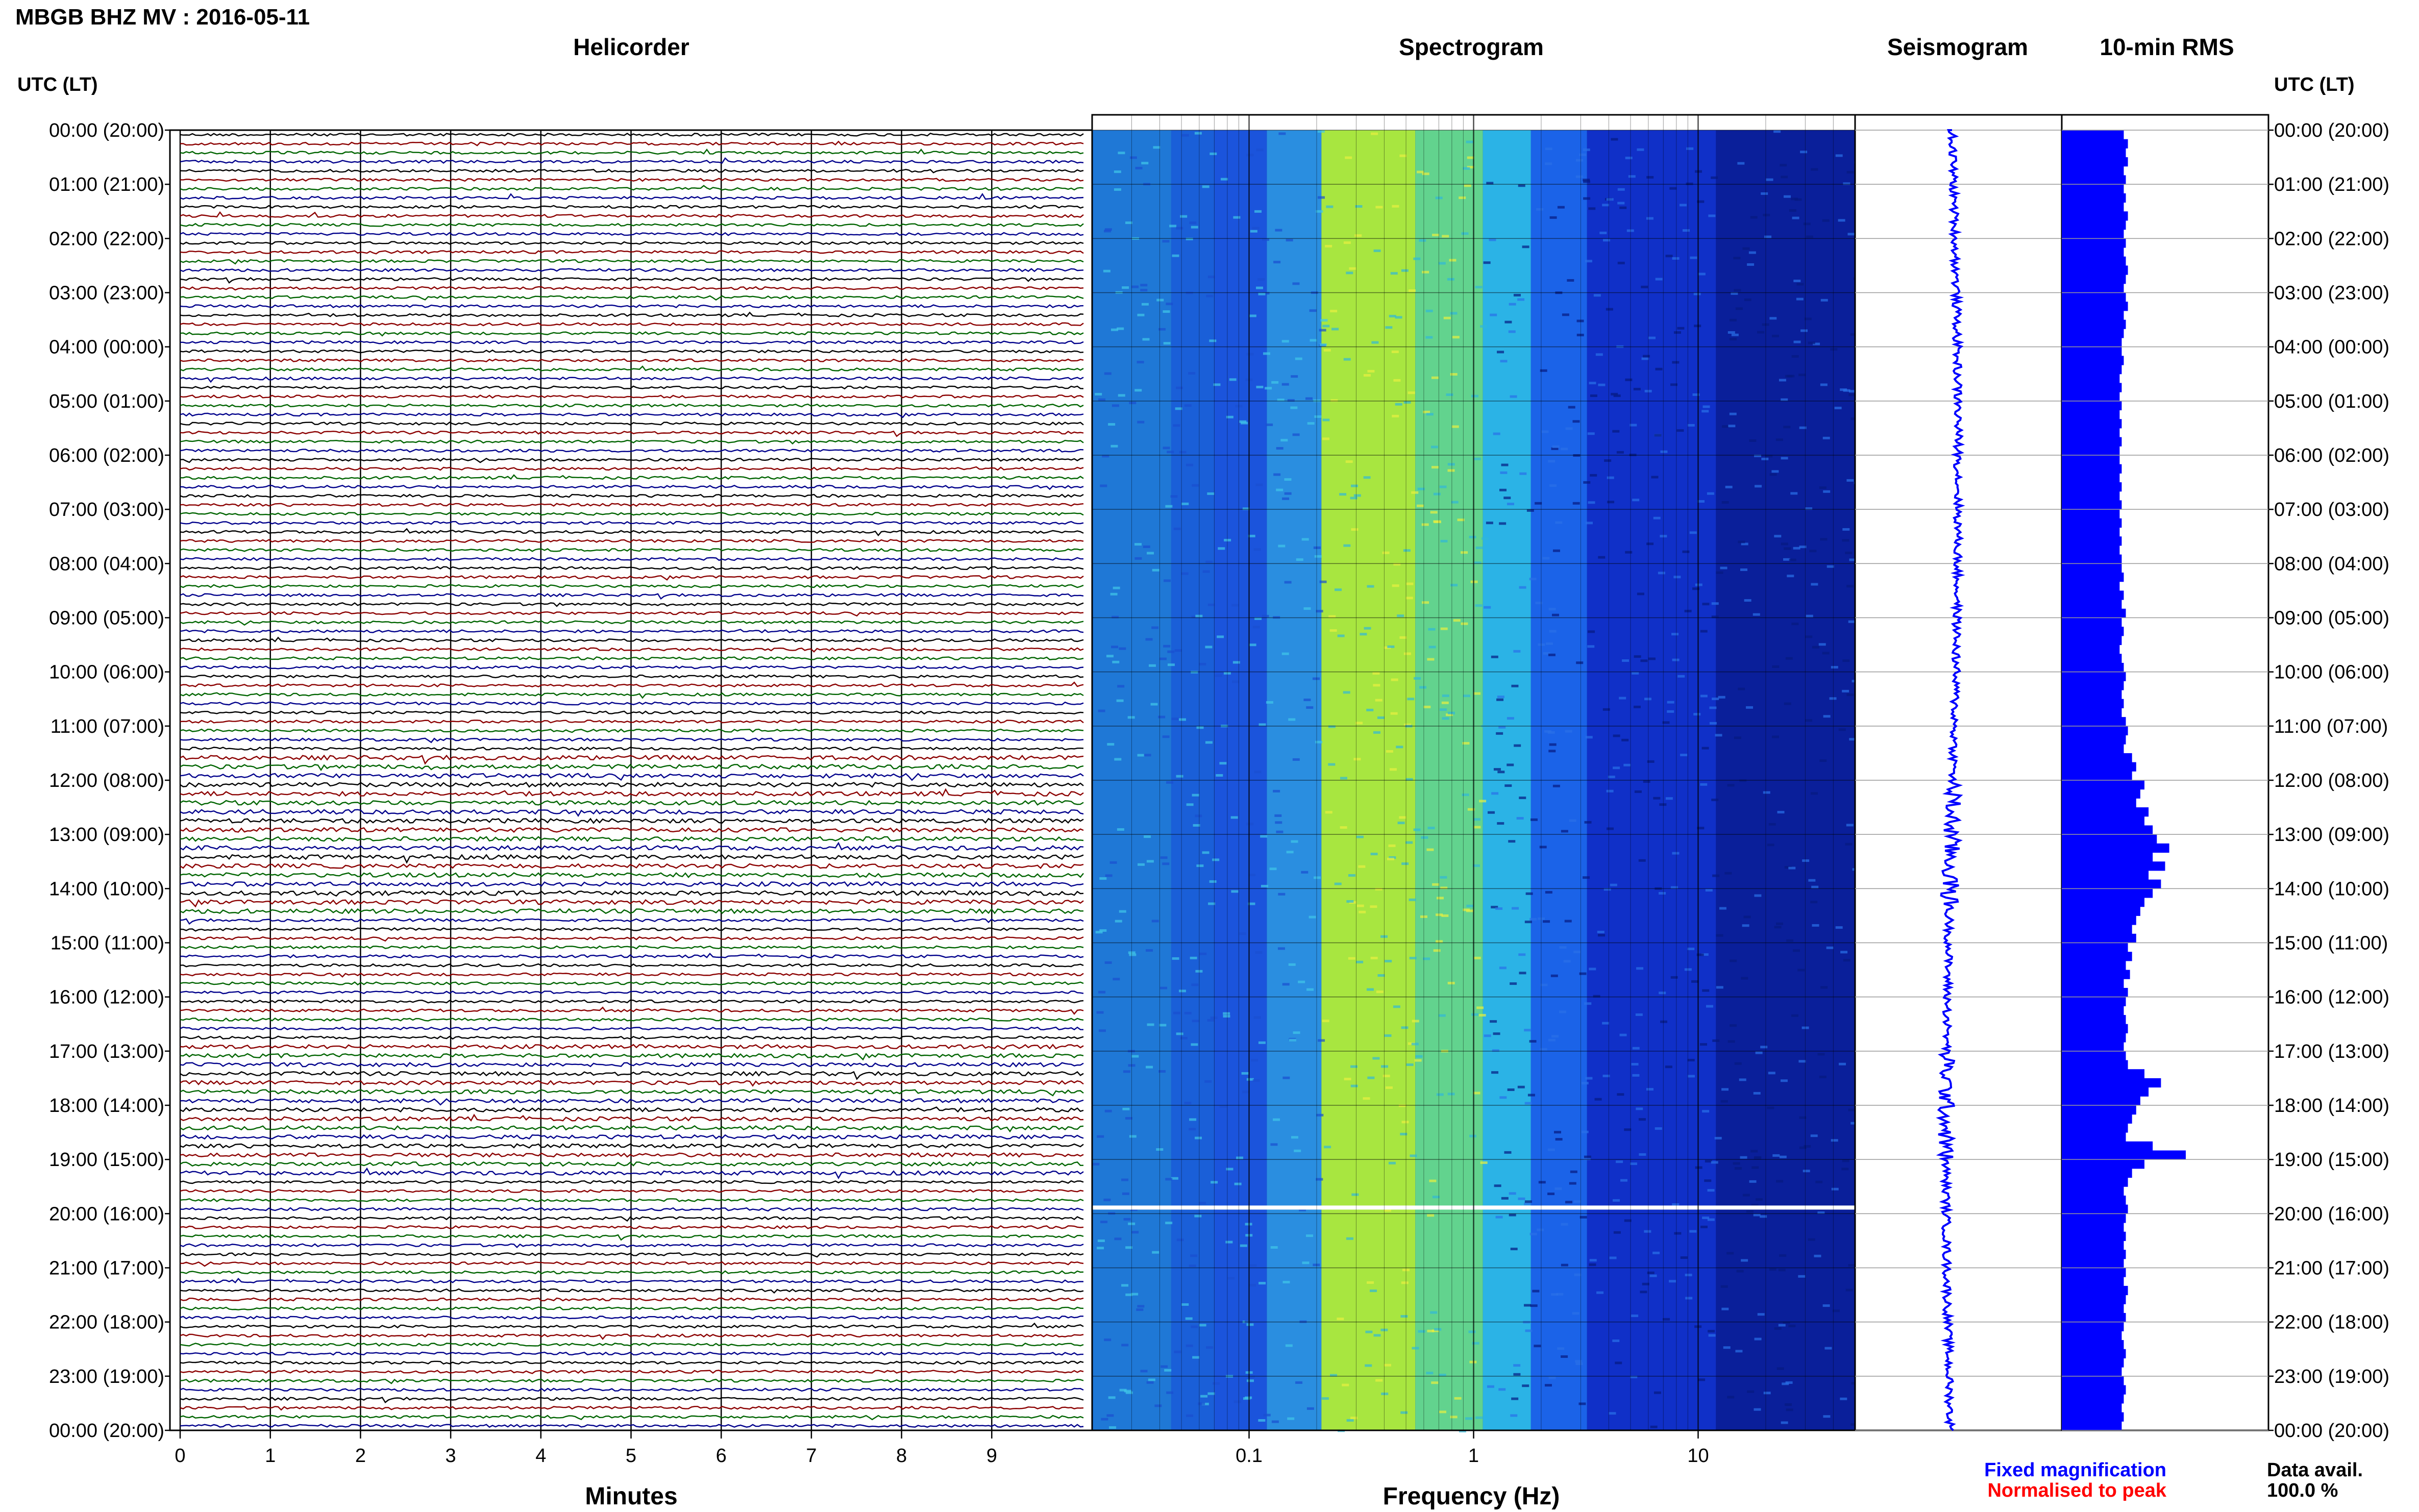 This screenshot has width=2419, height=1512. I want to click on hour-label-left: 15:00 (11:00), so click(107, 943).